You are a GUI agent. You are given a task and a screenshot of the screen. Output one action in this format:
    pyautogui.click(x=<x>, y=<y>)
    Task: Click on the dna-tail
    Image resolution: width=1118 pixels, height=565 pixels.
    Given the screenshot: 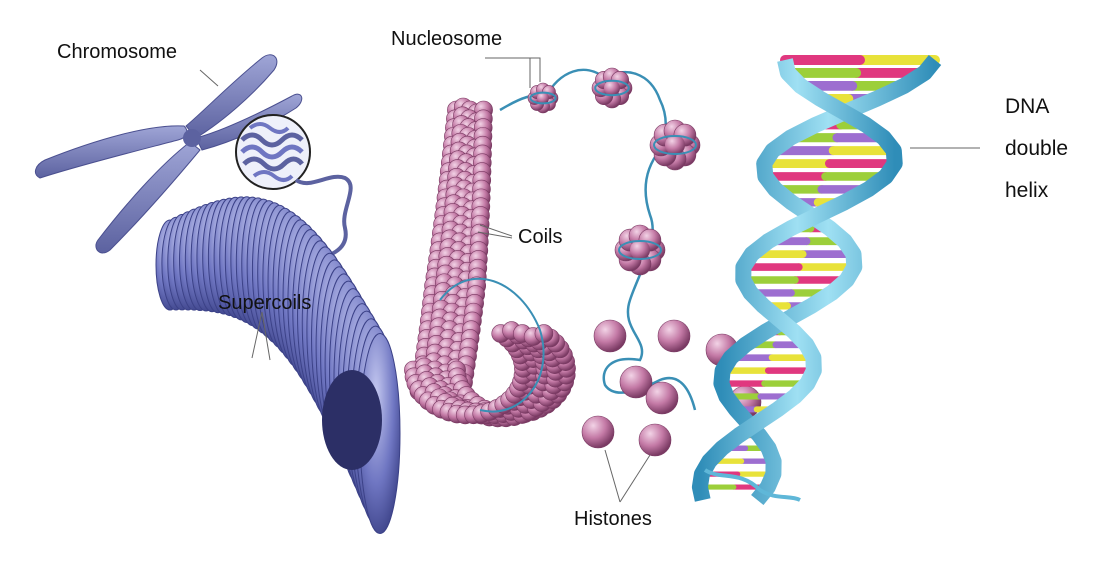 What is the action you would take?
    pyautogui.click(x=752, y=485)
    